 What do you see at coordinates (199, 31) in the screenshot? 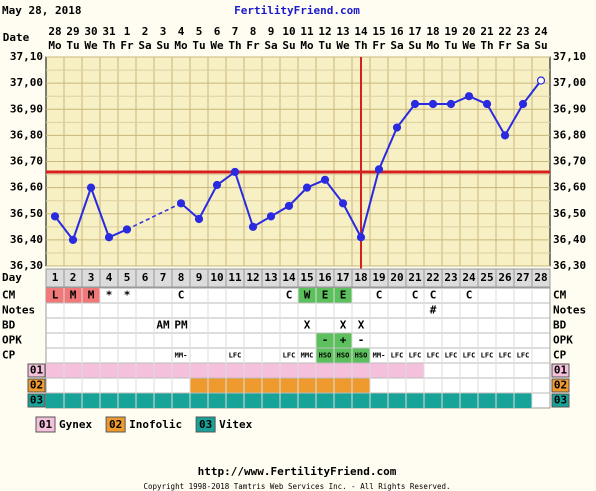
I see `date-label: 5` at bounding box center [199, 31].